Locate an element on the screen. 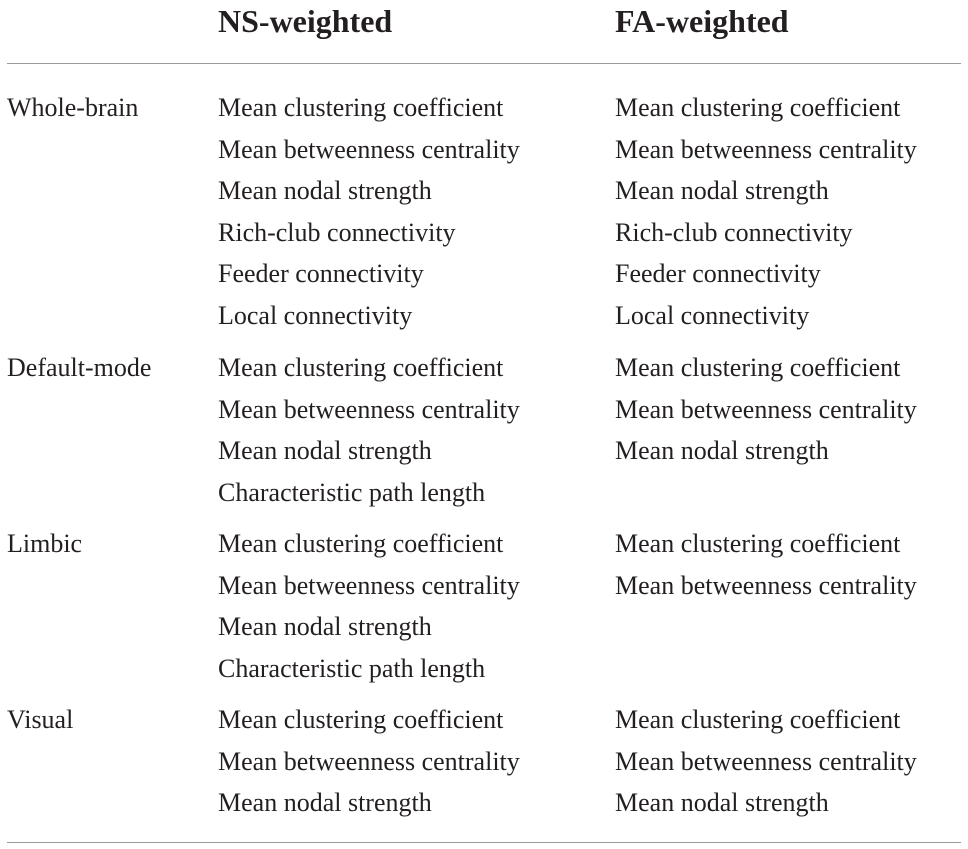  header-rule is located at coordinates (484, 63).